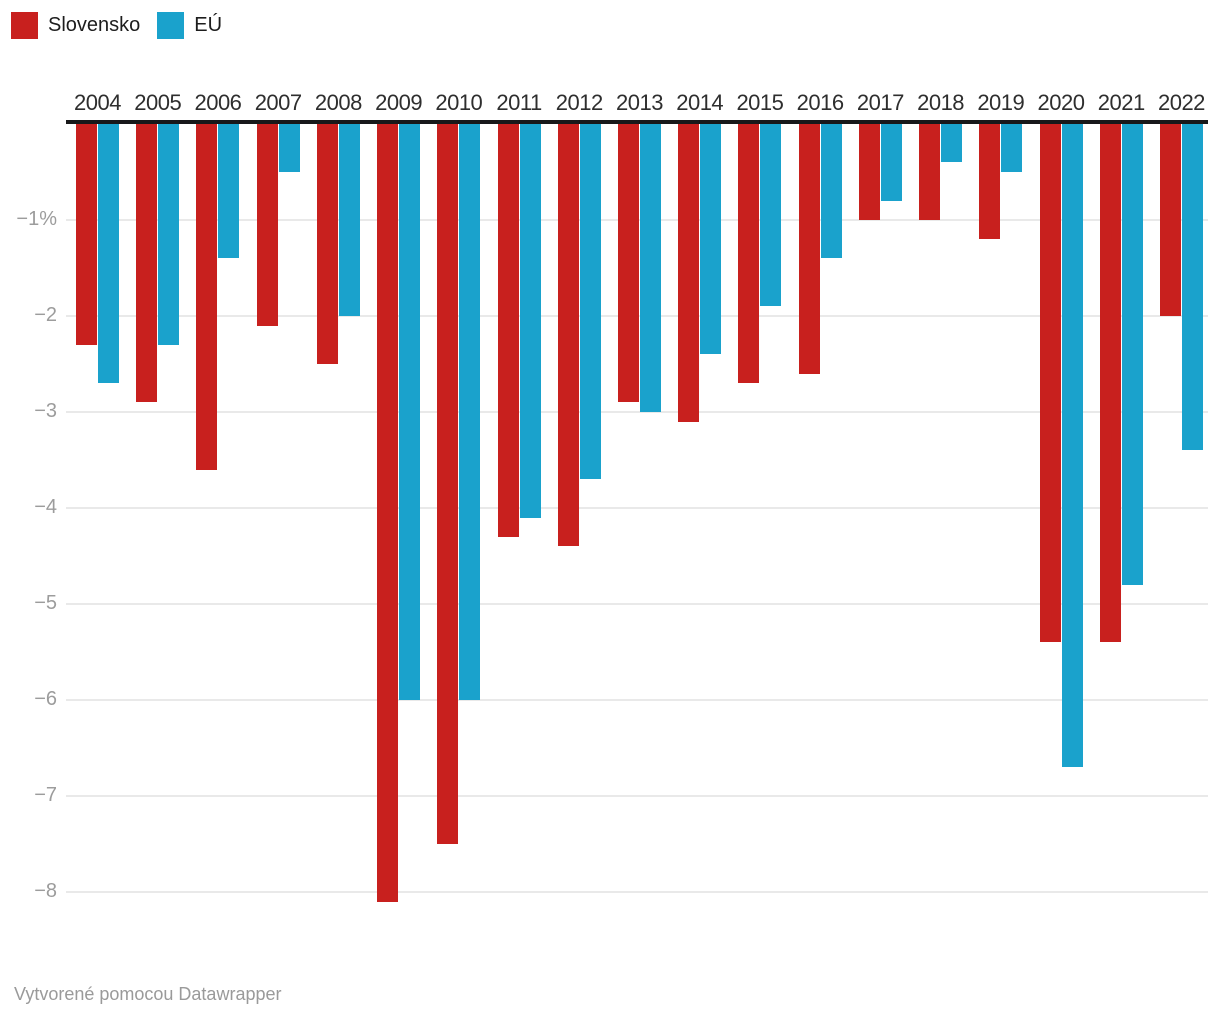  I want to click on bar-eú-2020, so click(1072, 445).